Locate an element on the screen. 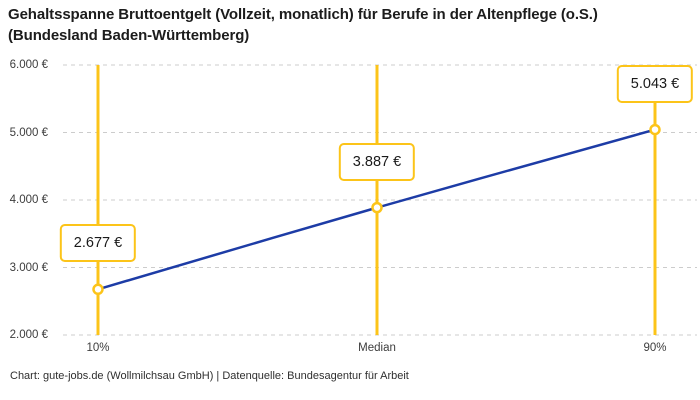  value-annotation-box: 2.677 € is located at coordinates (98, 243).